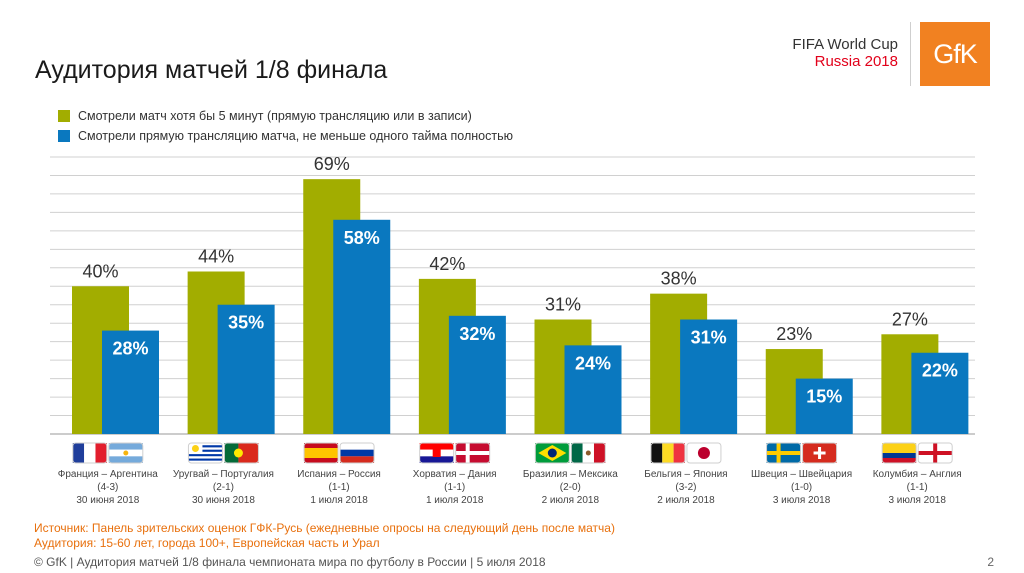 Image resolution: width=1024 pixels, height=573 pixels. I want to click on russia-flag, so click(357, 453).